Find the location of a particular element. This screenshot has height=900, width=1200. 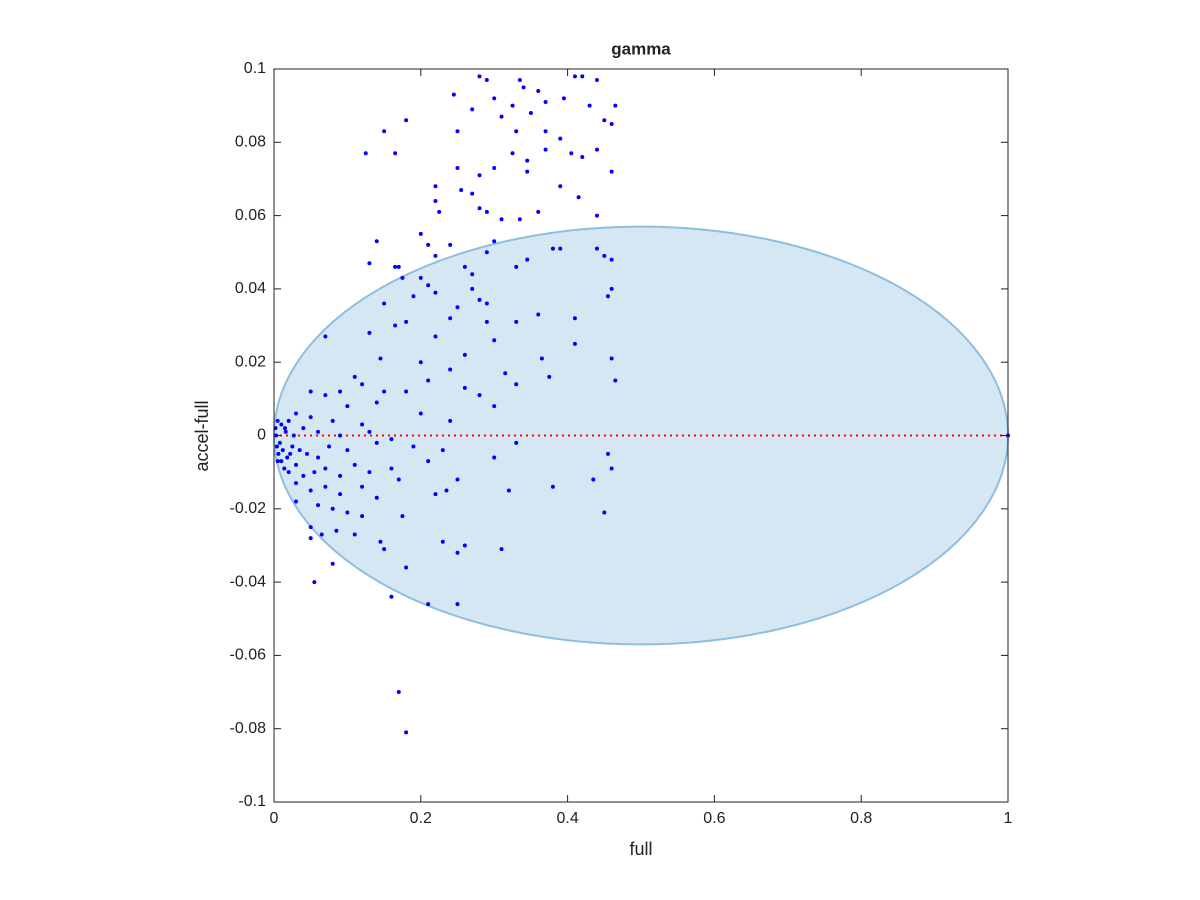

y-tick-label: -0.1 is located at coordinates (252, 801).